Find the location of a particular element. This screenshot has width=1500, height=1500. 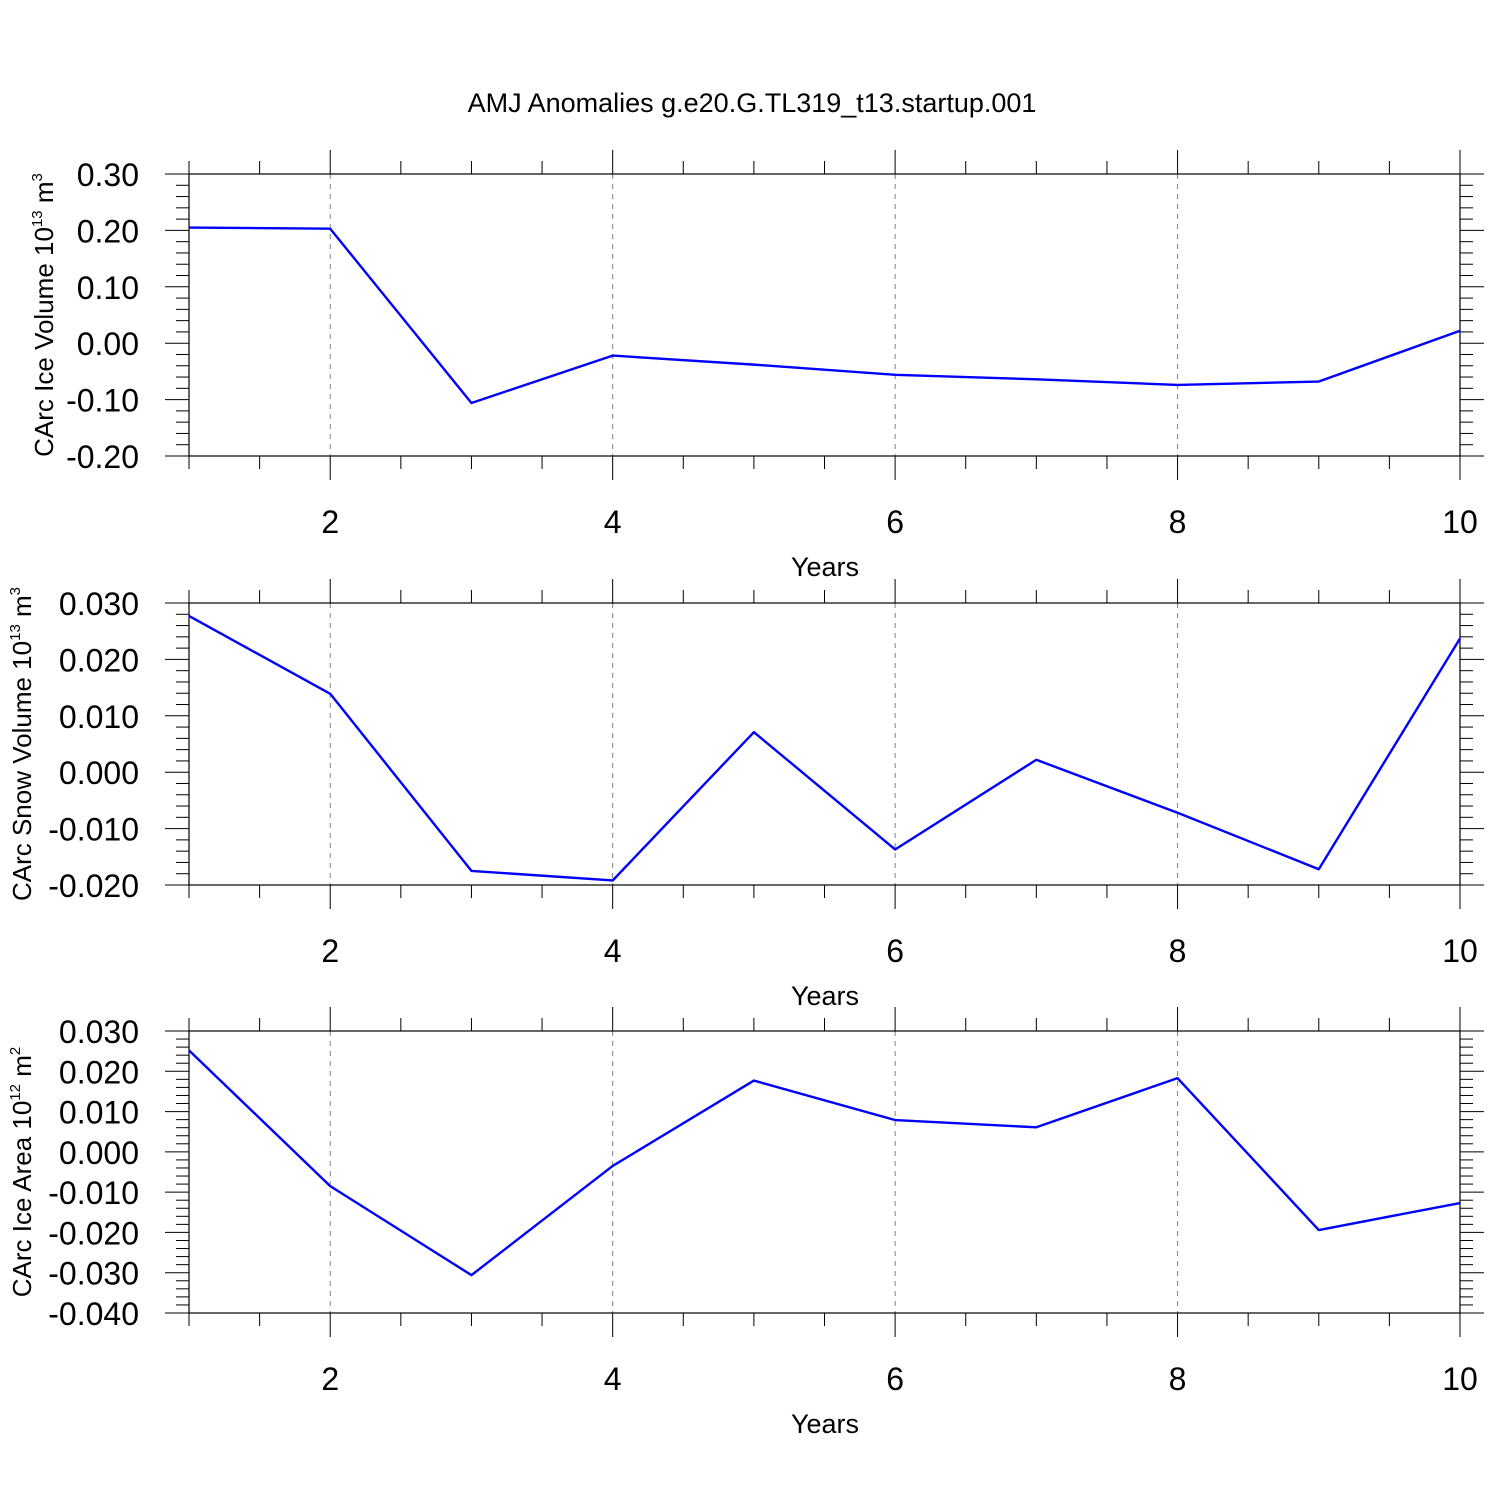

y-tick-label: -0.040 is located at coordinates (93, 1314).